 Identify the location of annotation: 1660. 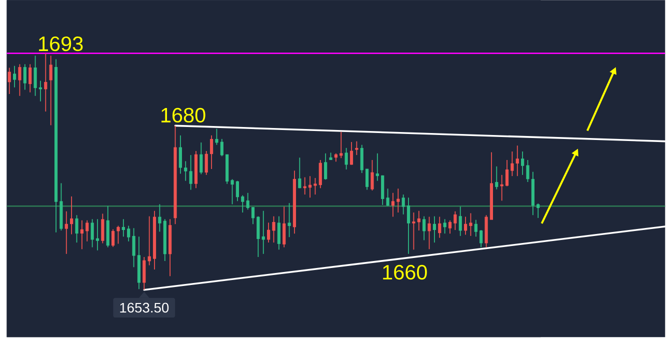
(405, 272).